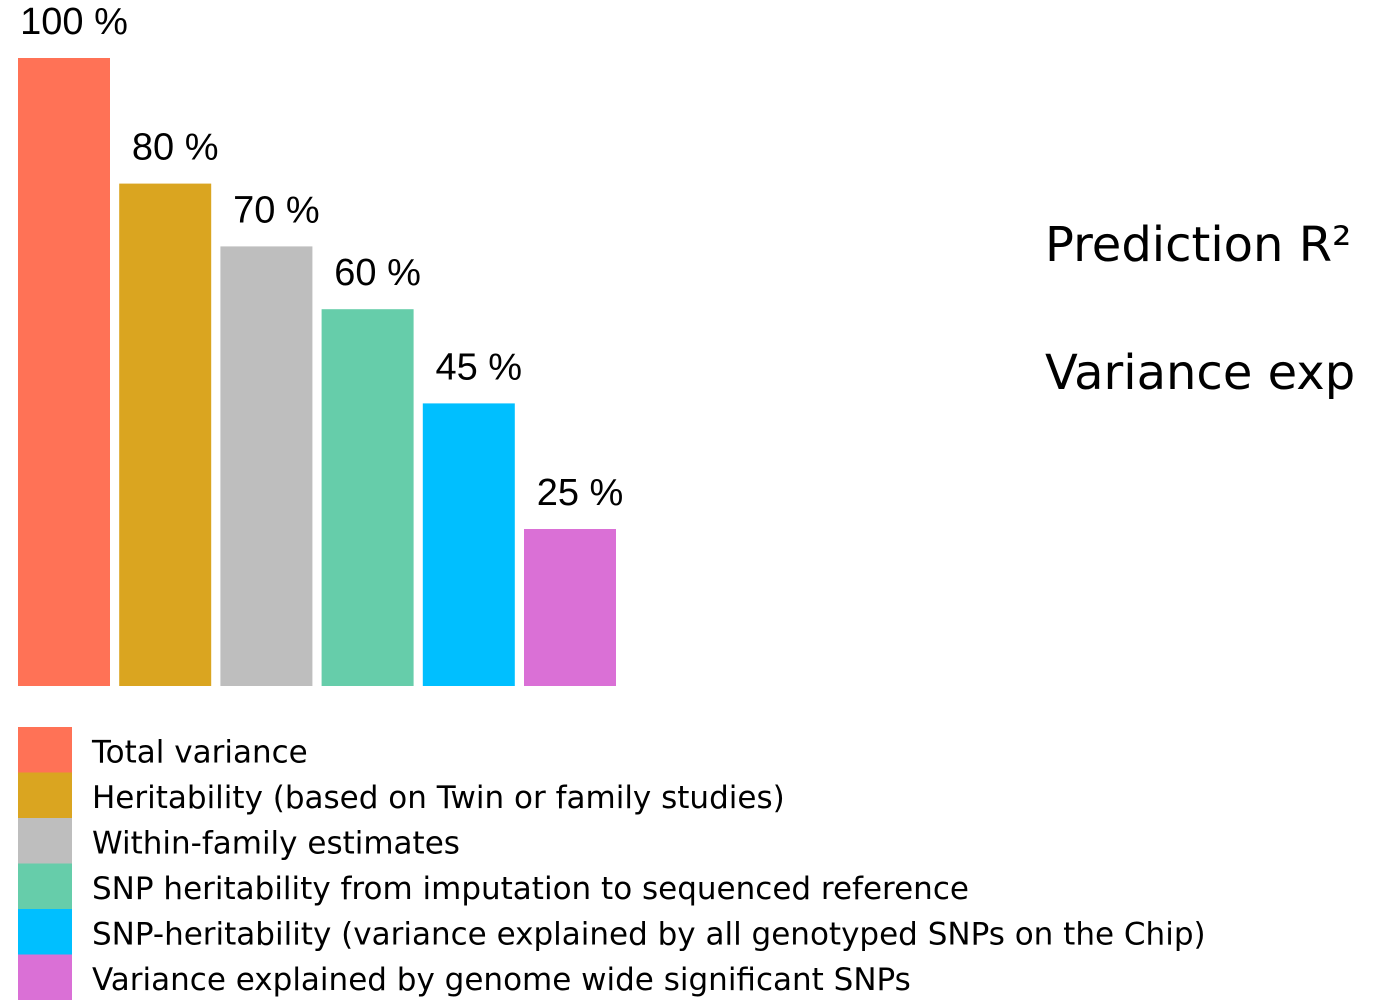 This screenshot has height=1000, width=1387. I want to click on value-label: 25 %, so click(580, 493).